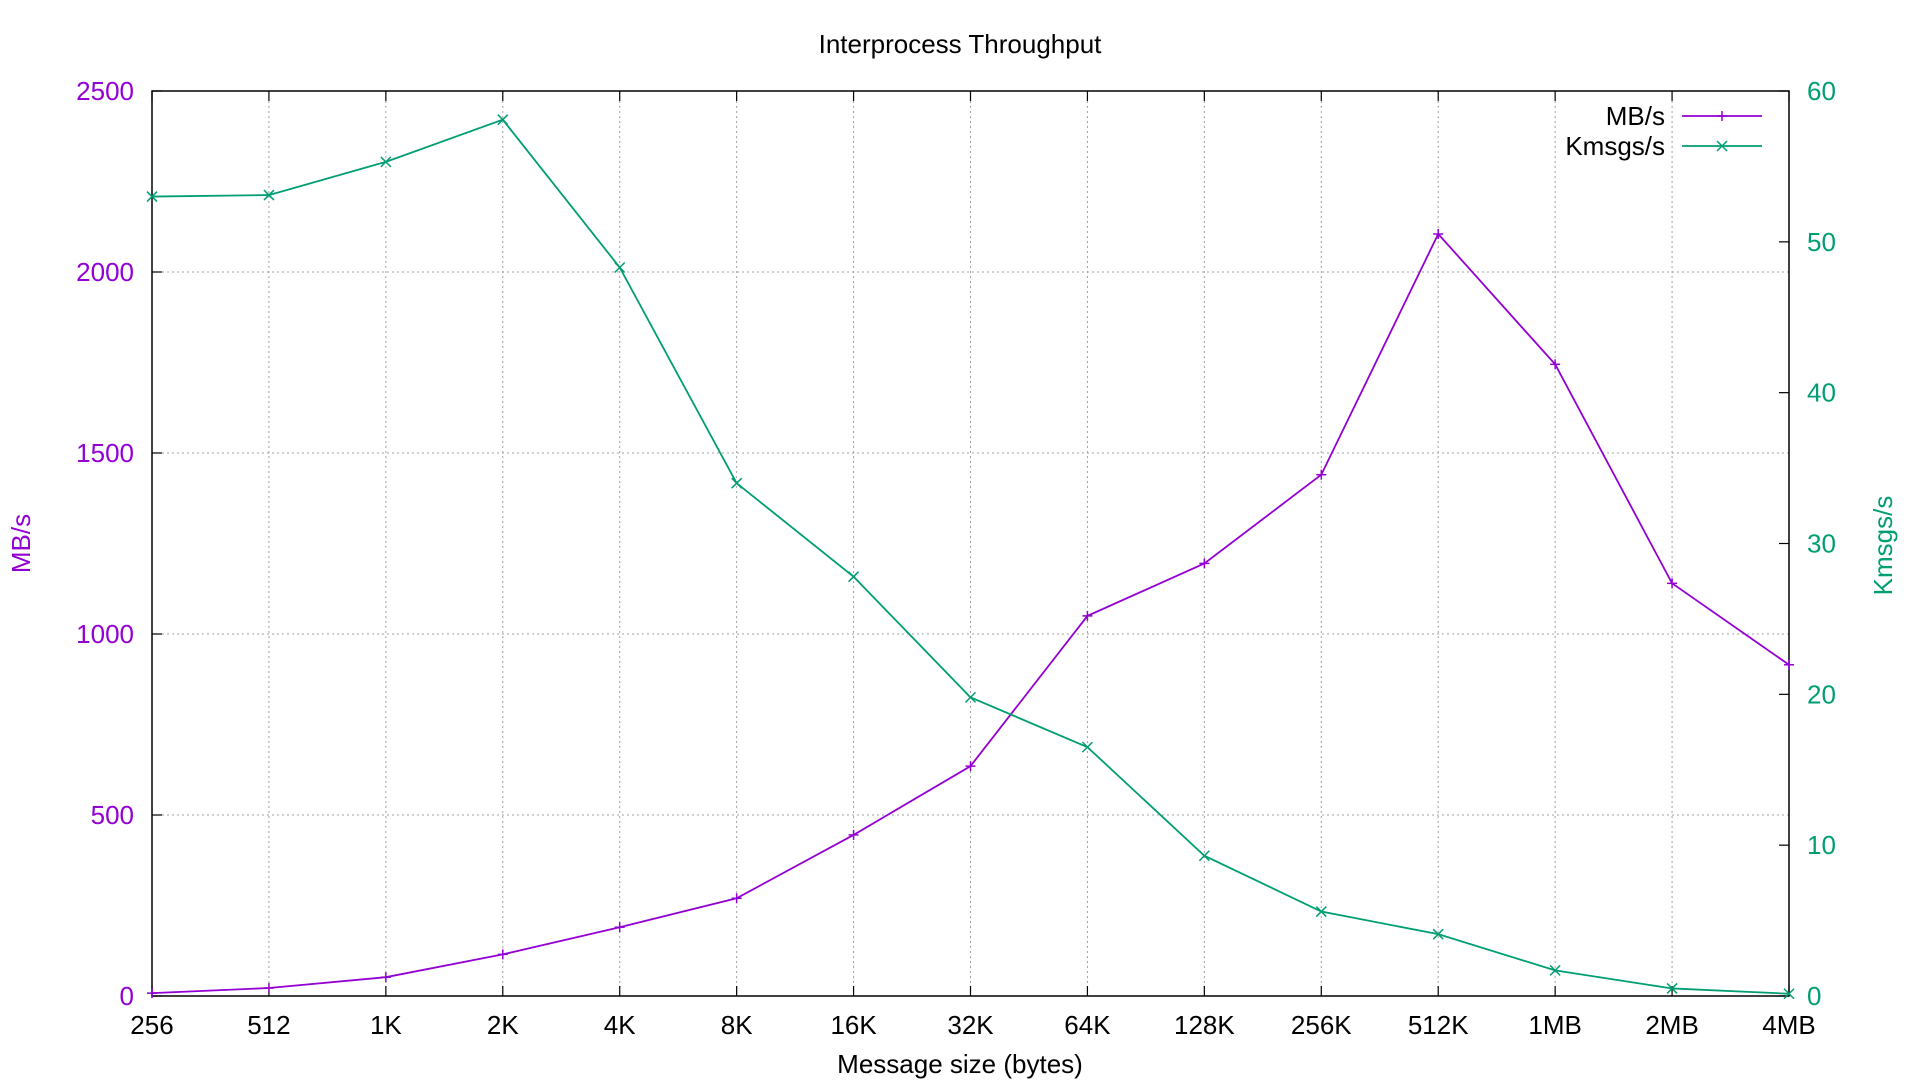  I want to click on y-tick-label: 500, so click(112, 815).